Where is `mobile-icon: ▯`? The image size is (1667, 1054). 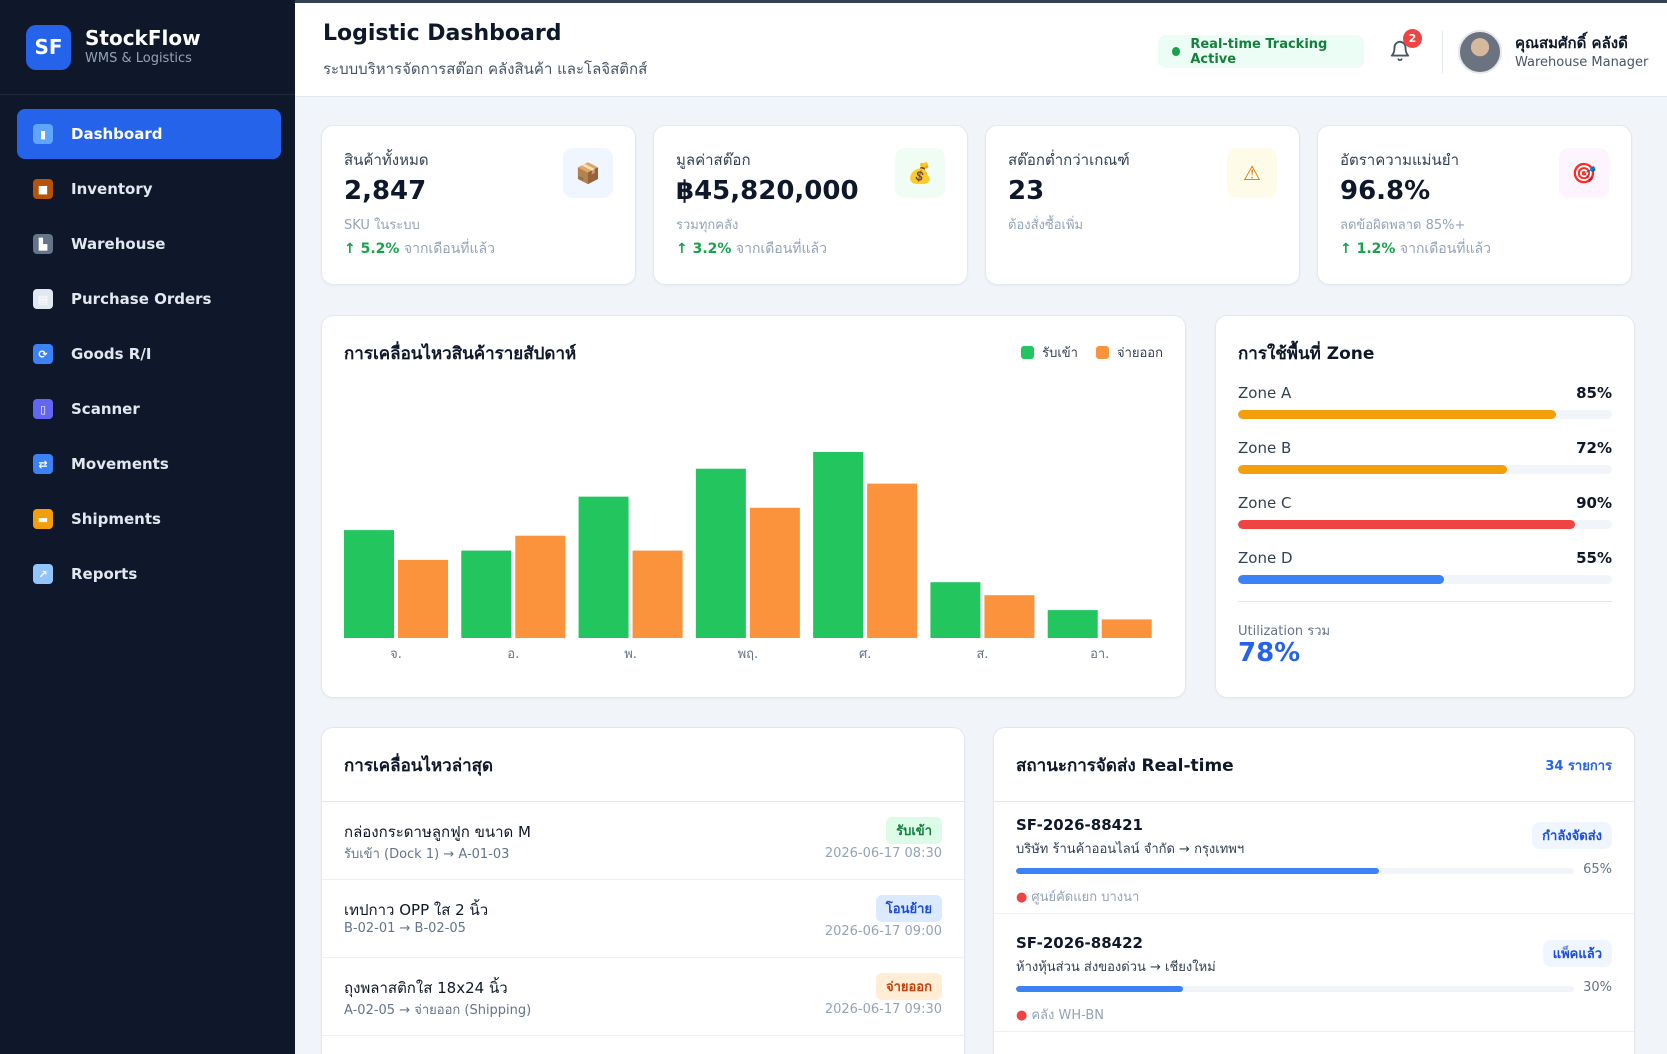
mobile-icon: ▯ is located at coordinates (43, 409).